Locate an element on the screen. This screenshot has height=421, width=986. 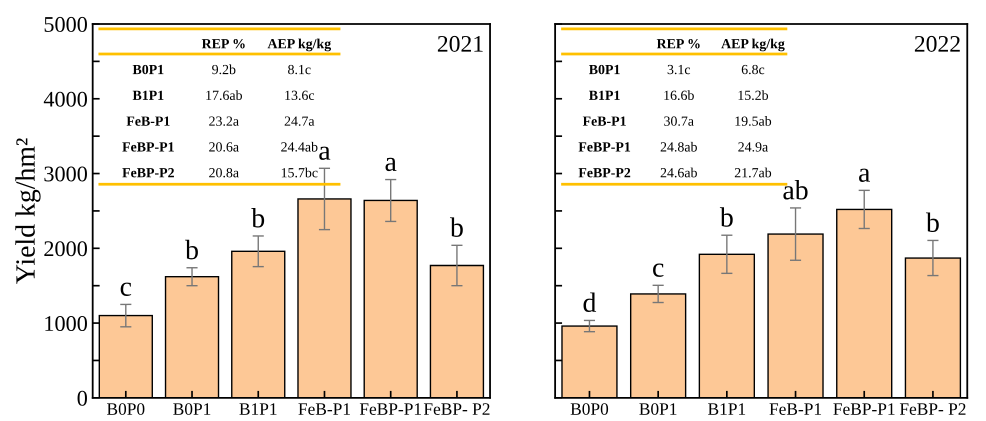
annotation: 20.8a is located at coordinates (224, 173).